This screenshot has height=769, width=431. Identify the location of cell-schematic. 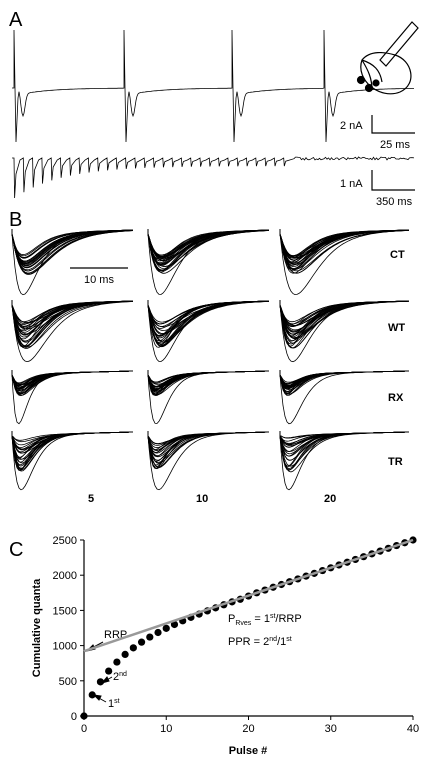
(387, 58).